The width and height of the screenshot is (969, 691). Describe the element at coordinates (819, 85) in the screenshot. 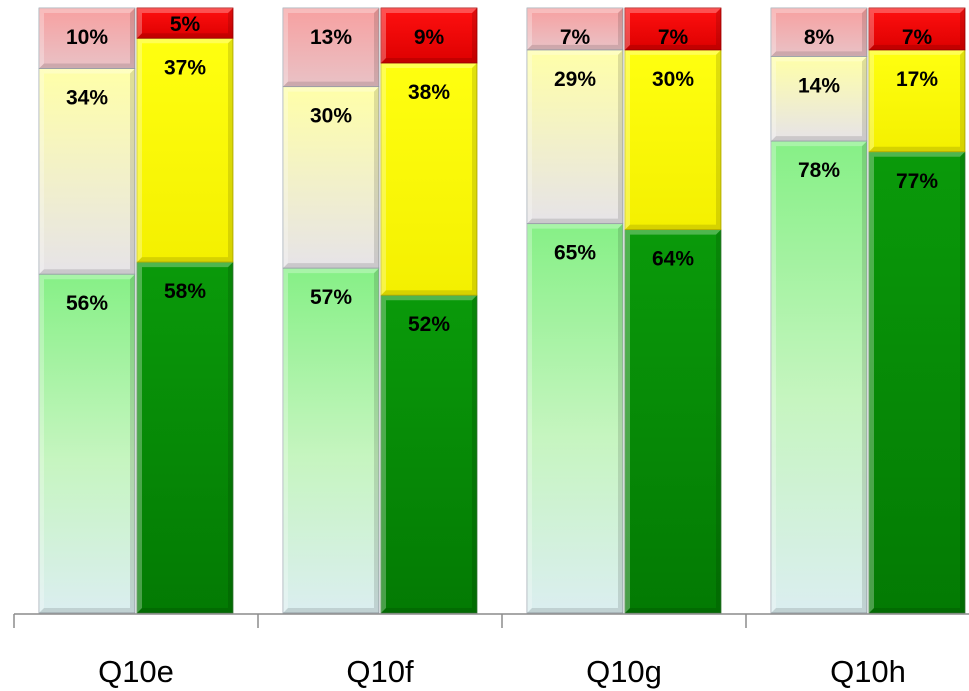

I see `bar-q10h-light-yellow-label: 14%` at that location.